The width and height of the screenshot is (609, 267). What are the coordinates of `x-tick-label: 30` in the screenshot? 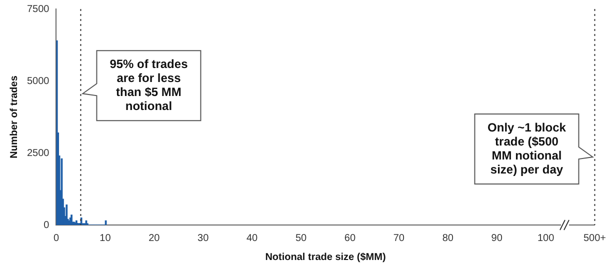 It's located at (204, 238).